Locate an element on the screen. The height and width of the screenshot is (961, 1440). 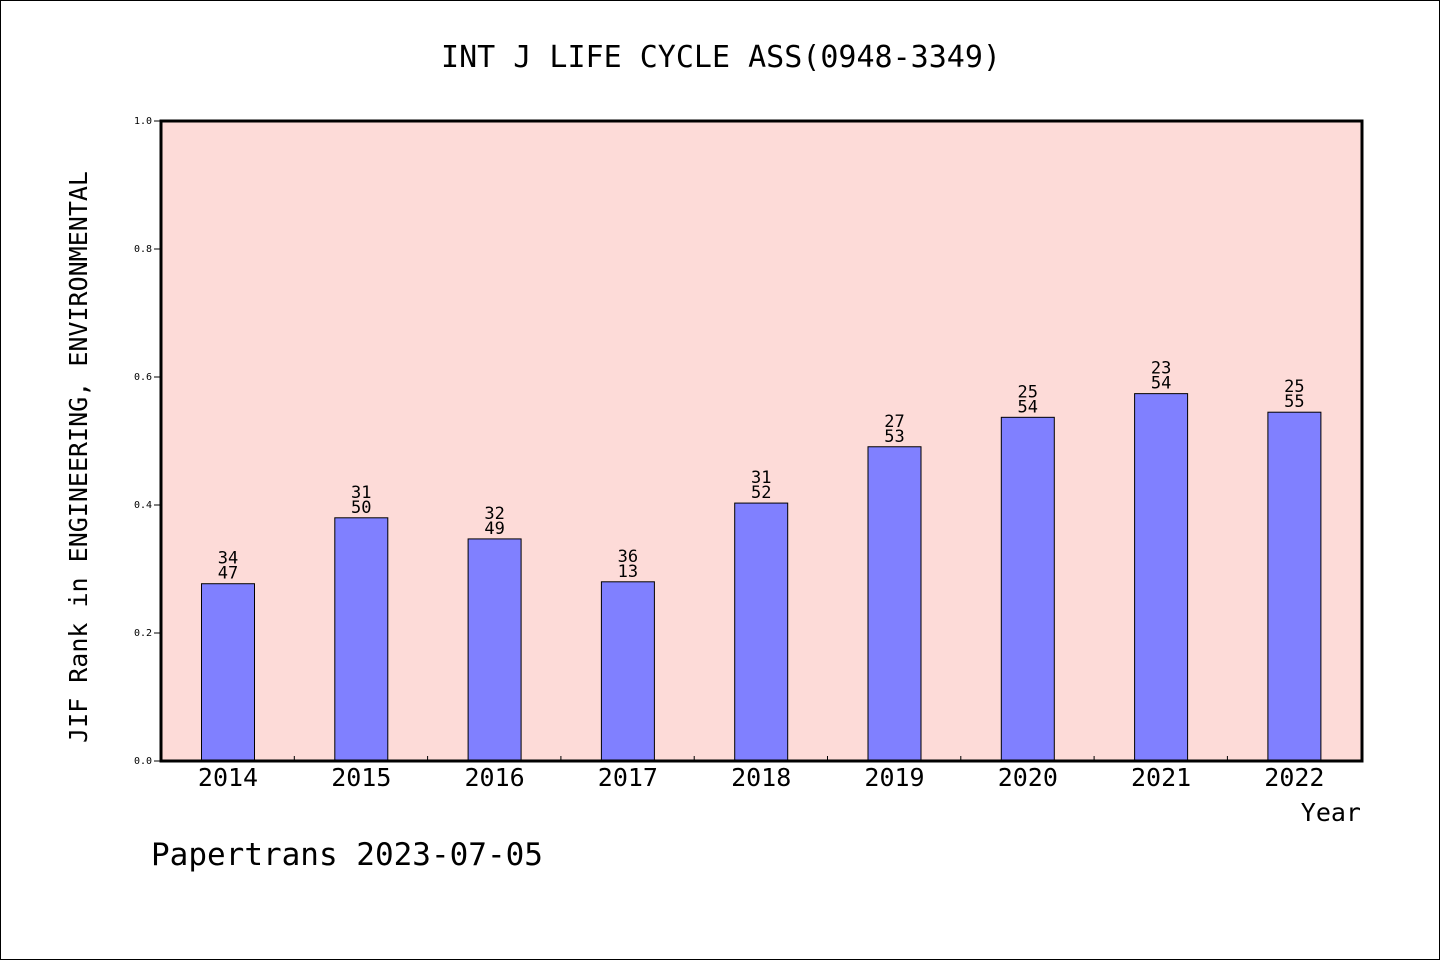
chart-title: INT J LIFE CYCLE ASS(0948-3349) is located at coordinates (721, 57).